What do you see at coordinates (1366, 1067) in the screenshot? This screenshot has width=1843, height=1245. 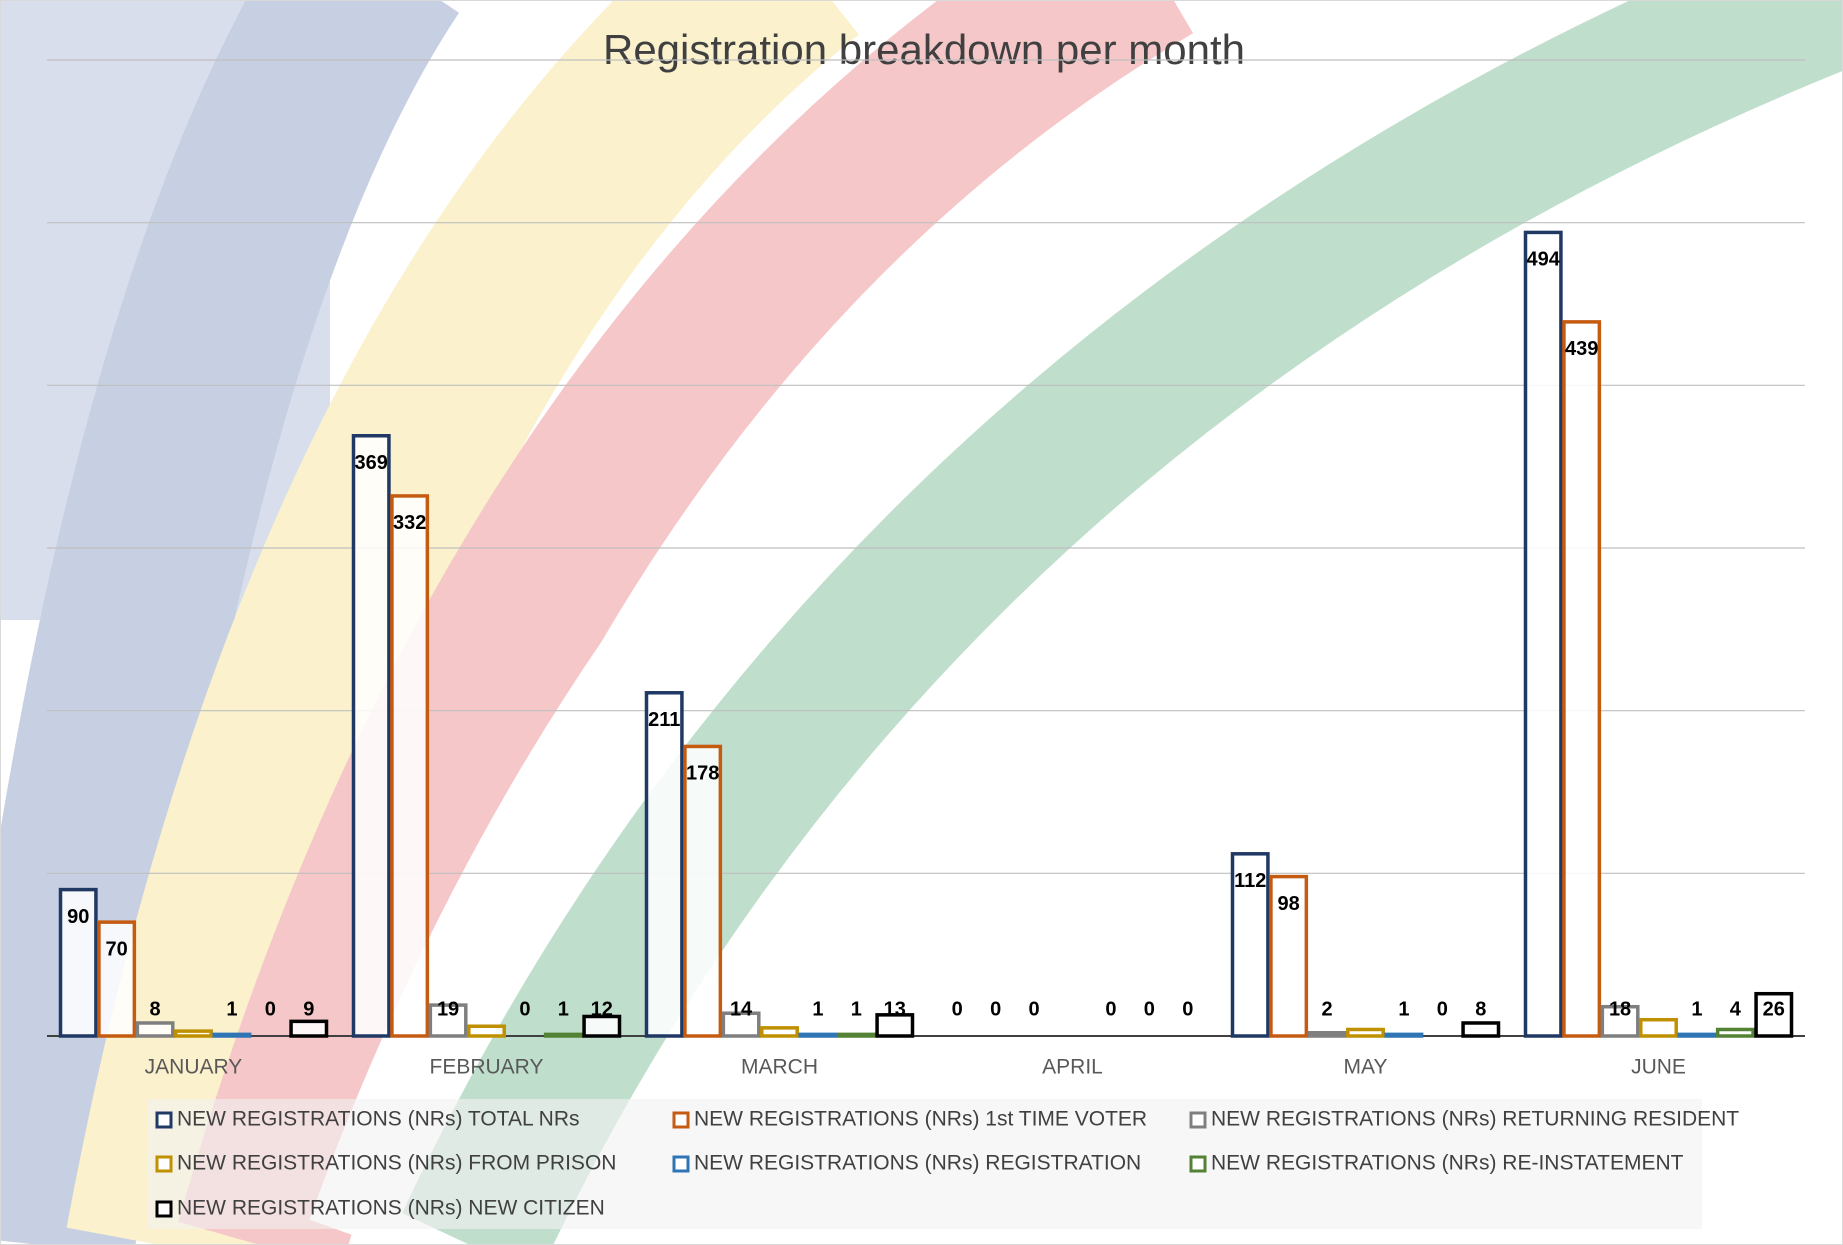 I see `x-tick-label: MAY` at bounding box center [1366, 1067].